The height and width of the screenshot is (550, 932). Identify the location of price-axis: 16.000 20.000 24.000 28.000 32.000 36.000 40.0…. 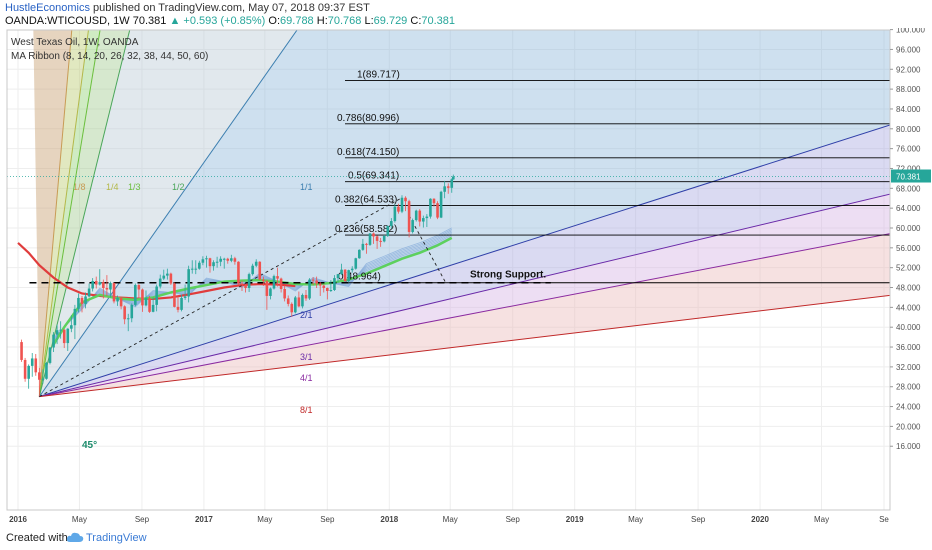
(910, 239).